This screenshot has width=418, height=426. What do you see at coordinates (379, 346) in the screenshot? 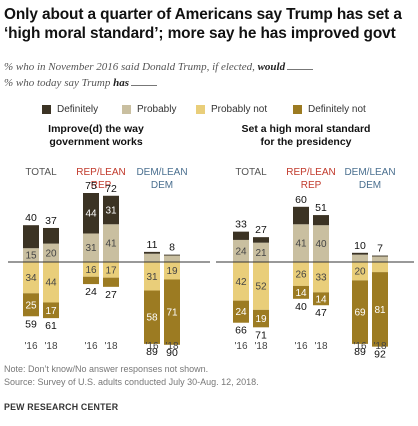
I see `year-label-1-2-1: '18` at bounding box center [379, 346].